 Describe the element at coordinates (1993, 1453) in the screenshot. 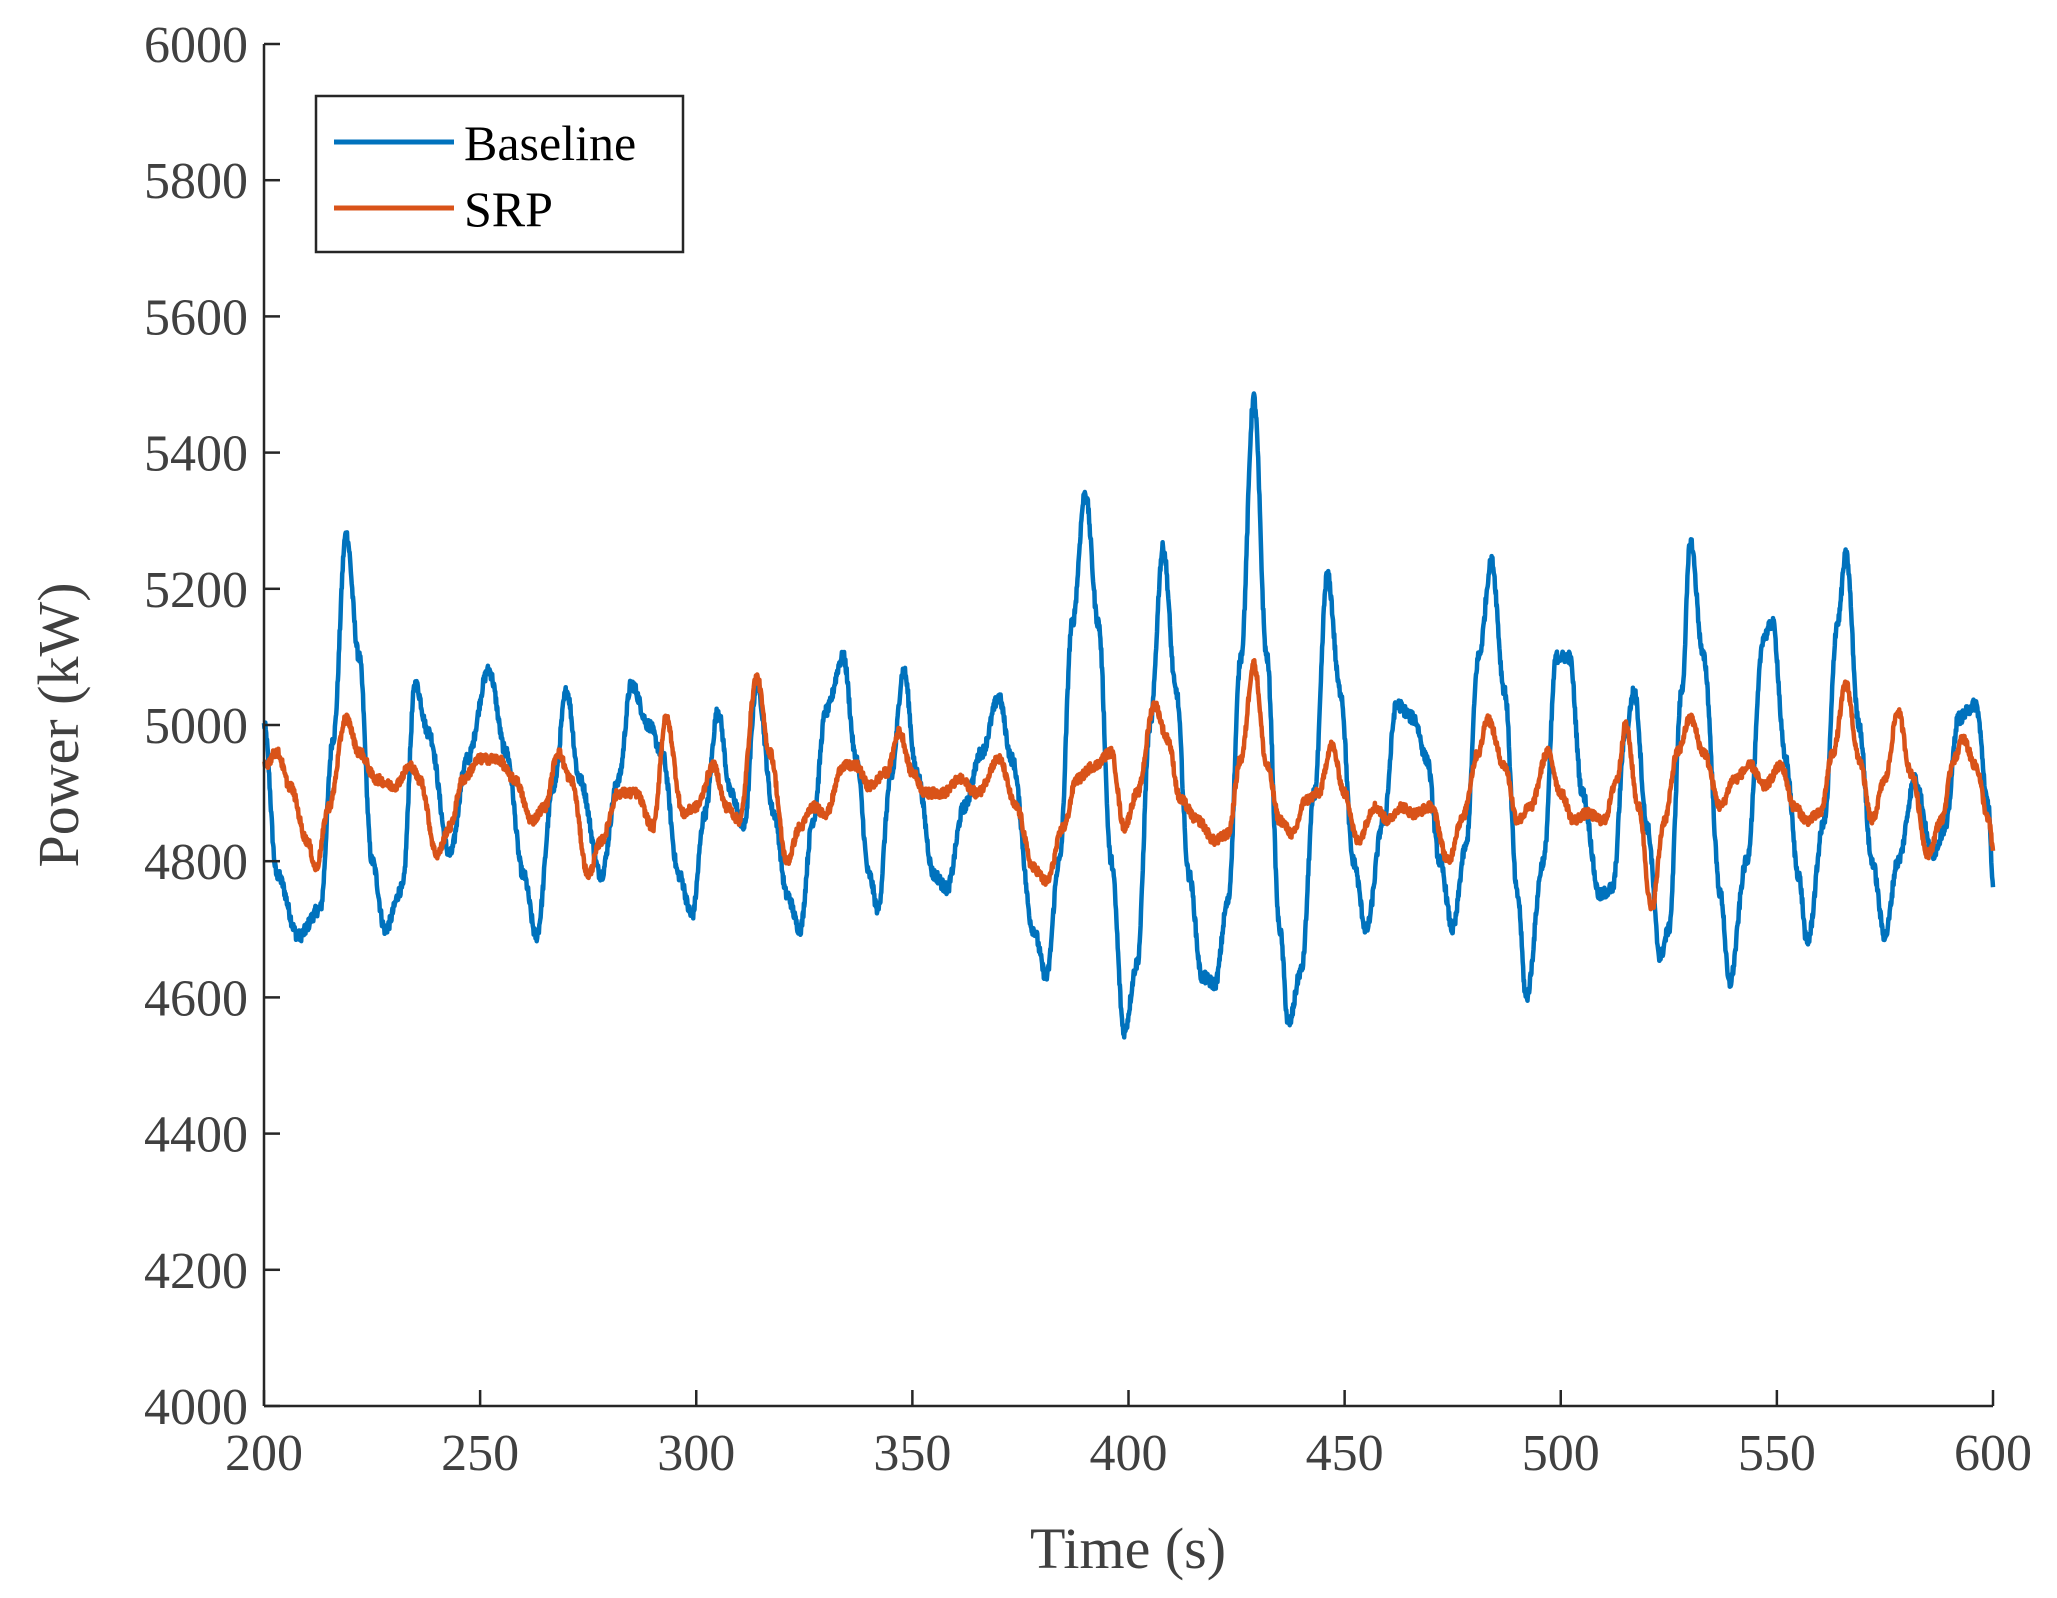

I see `x-tick-label-600: 600` at that location.